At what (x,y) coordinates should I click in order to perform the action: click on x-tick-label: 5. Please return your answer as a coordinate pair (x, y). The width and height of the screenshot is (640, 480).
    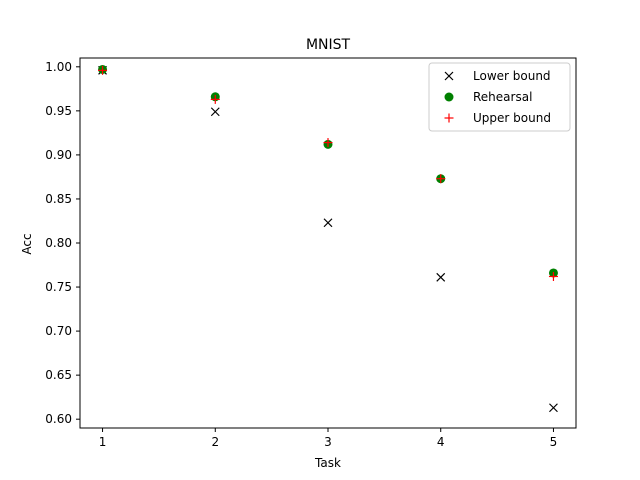
    Looking at the image, I should click on (554, 442).